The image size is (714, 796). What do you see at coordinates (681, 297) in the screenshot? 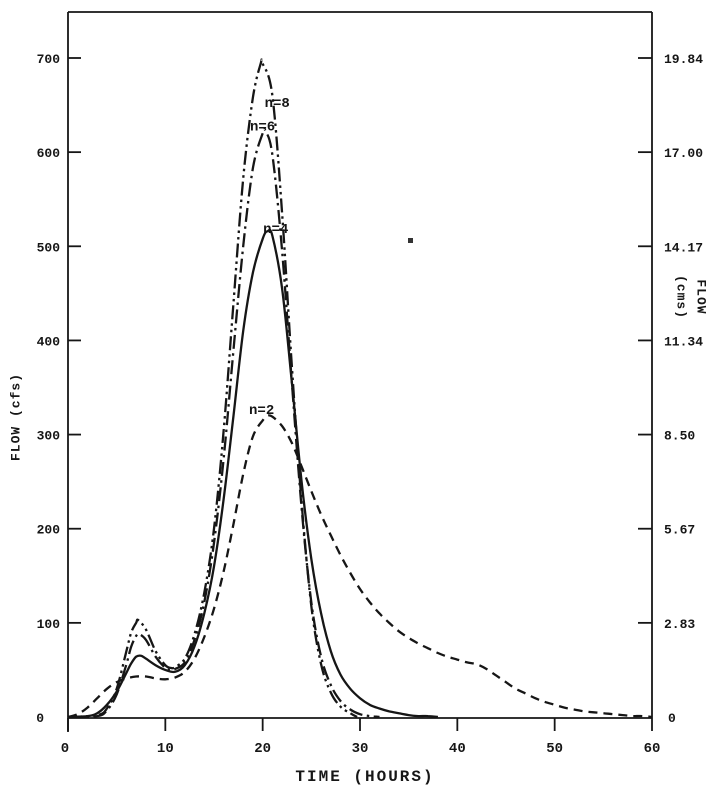
I see `y-axis-title-right-line2: (cms)` at bounding box center [681, 297].